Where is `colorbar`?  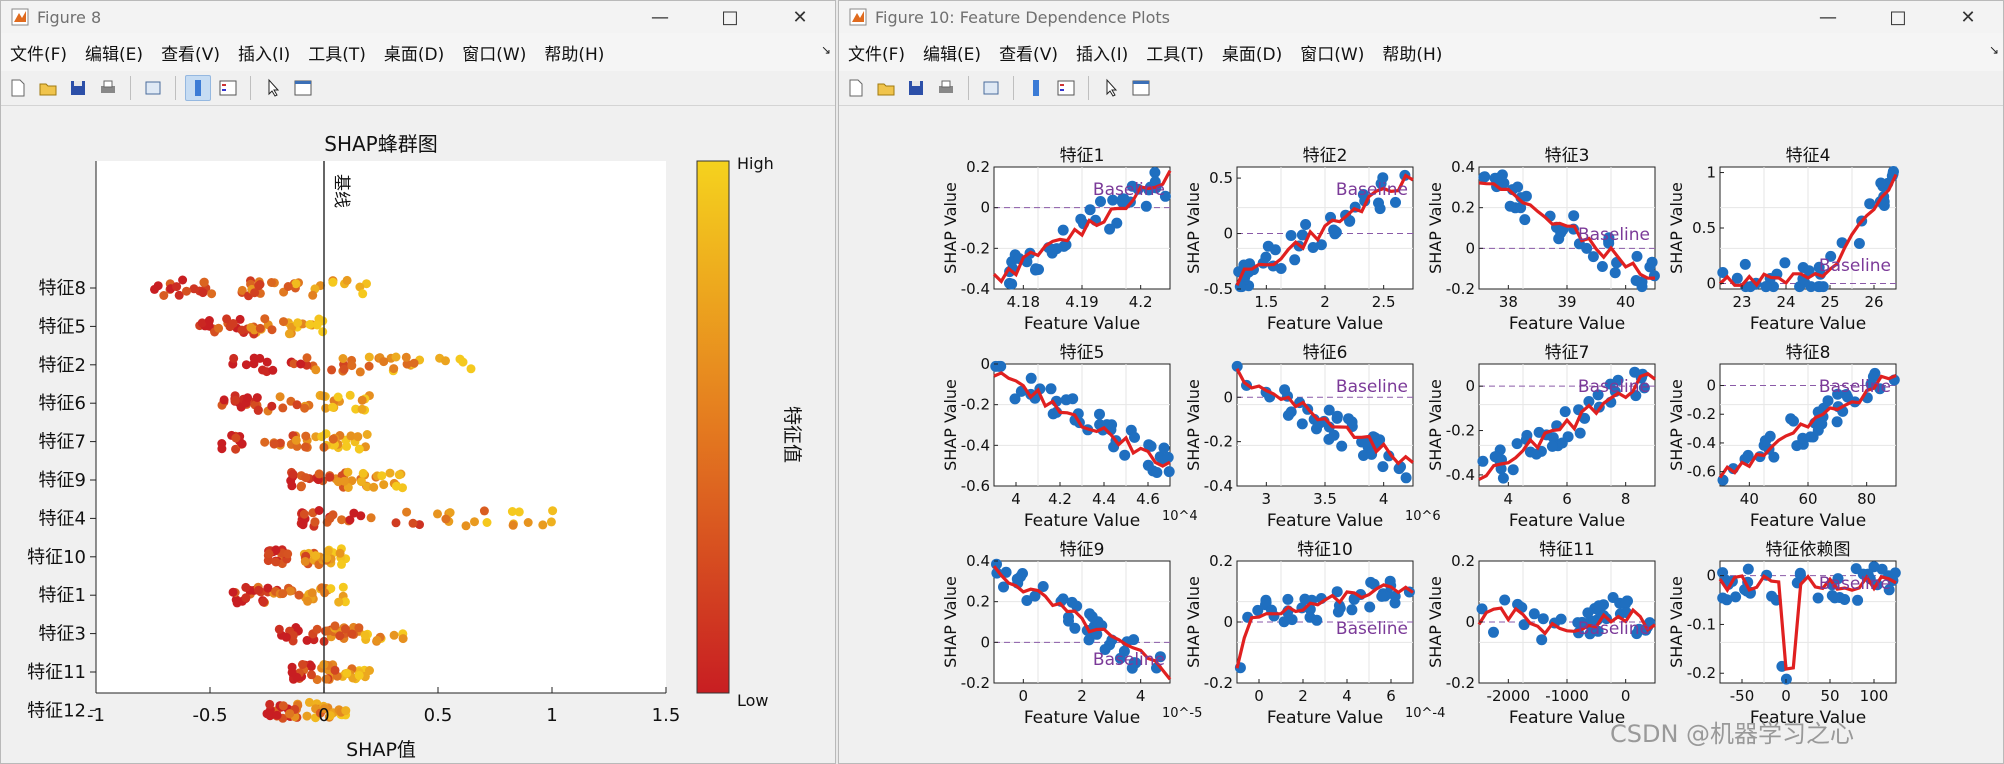
colorbar is located at coordinates (713, 427).